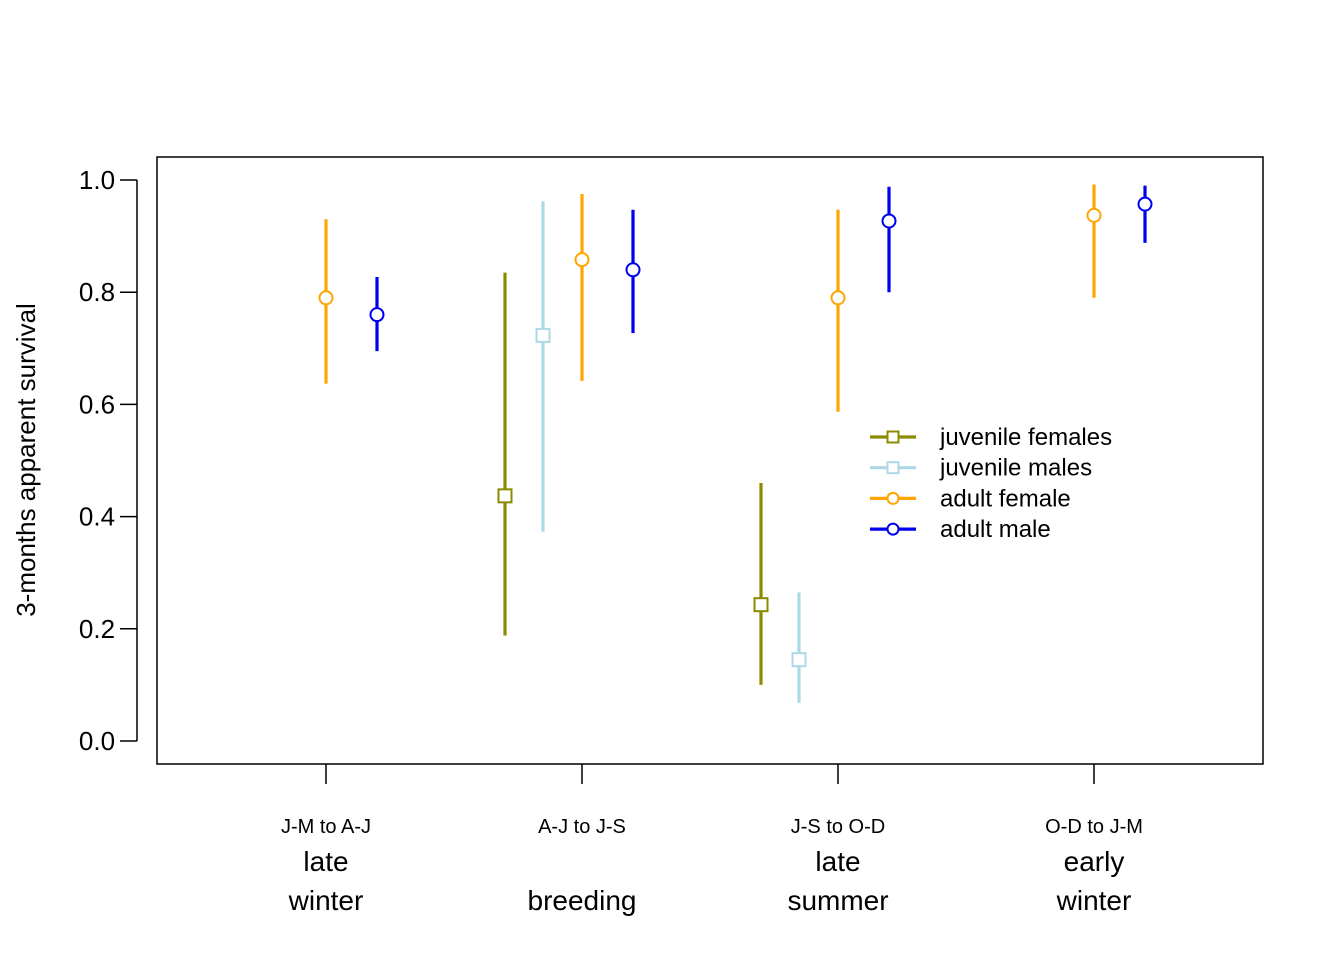 The width and height of the screenshot is (1344, 960). Describe the element at coordinates (108, 460) in the screenshot. I see `y-axis: 0.0 0.2 0.4 0.6 0.8 1.0` at that location.